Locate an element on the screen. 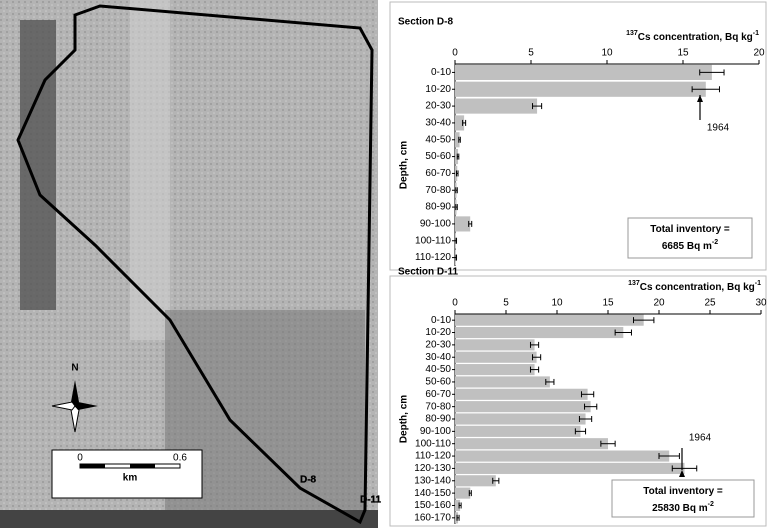 This screenshot has height=528, width=768. y-tick-label: 10-20 is located at coordinates (438, 89).